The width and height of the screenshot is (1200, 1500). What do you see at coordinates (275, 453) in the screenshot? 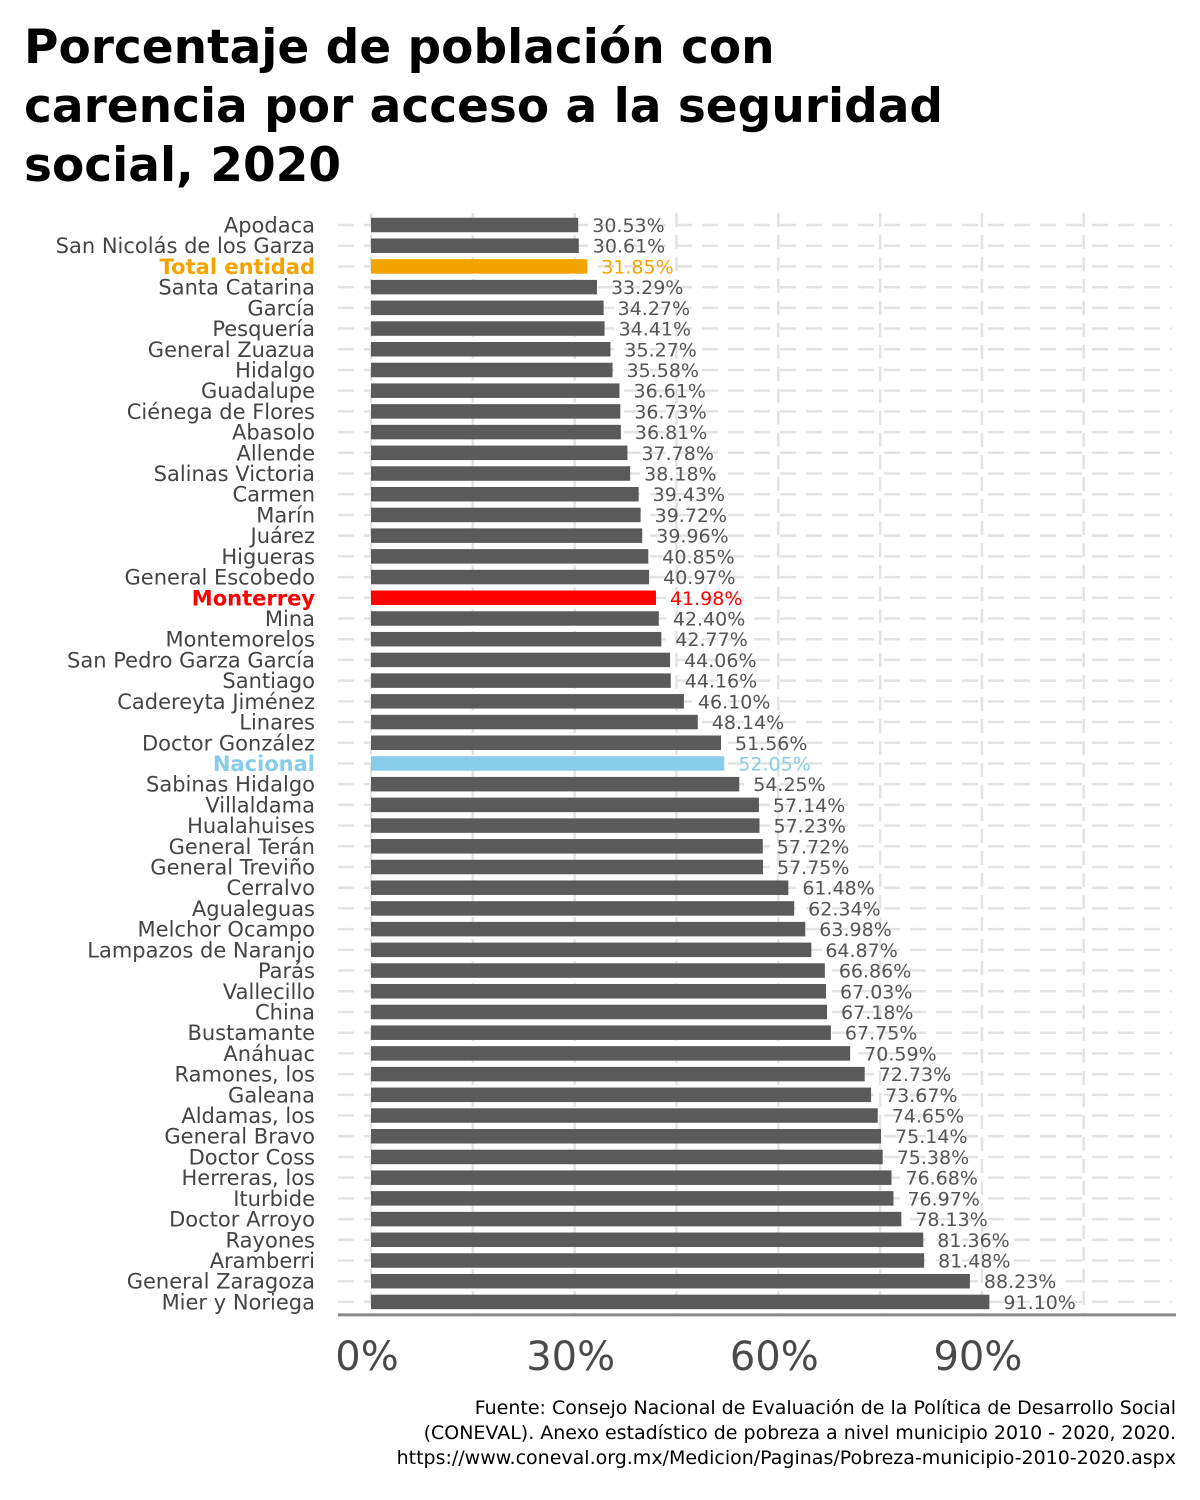
I see `category-label: Allende` at bounding box center [275, 453].